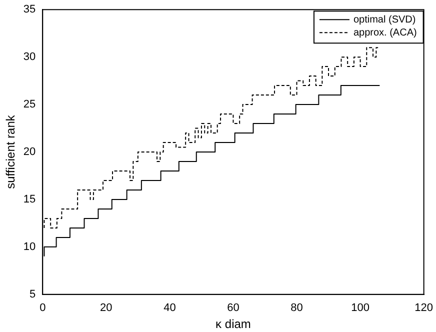  Describe the element at coordinates (170, 308) in the screenshot. I see `x-tick-label: 40` at that location.